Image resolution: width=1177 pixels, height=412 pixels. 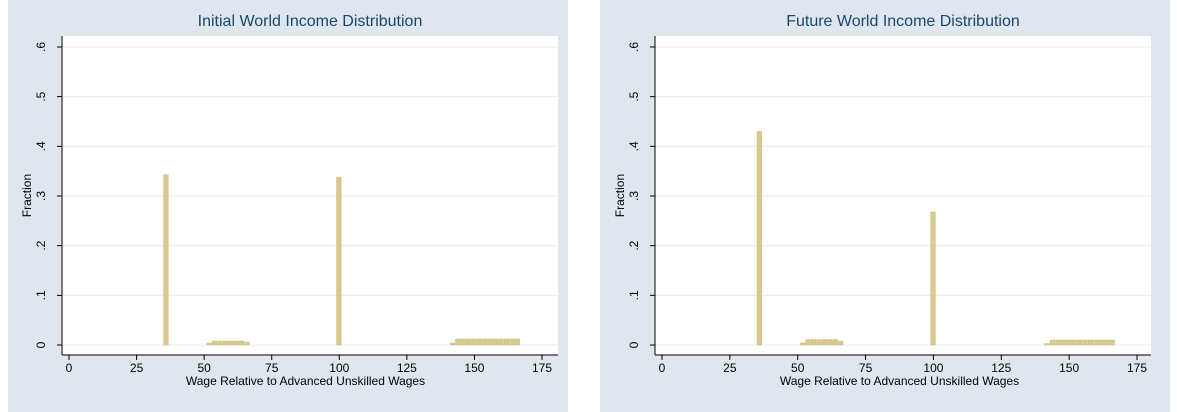 What do you see at coordinates (310, 21) in the screenshot?
I see `chart-title: Initial World Income Distribution` at bounding box center [310, 21].